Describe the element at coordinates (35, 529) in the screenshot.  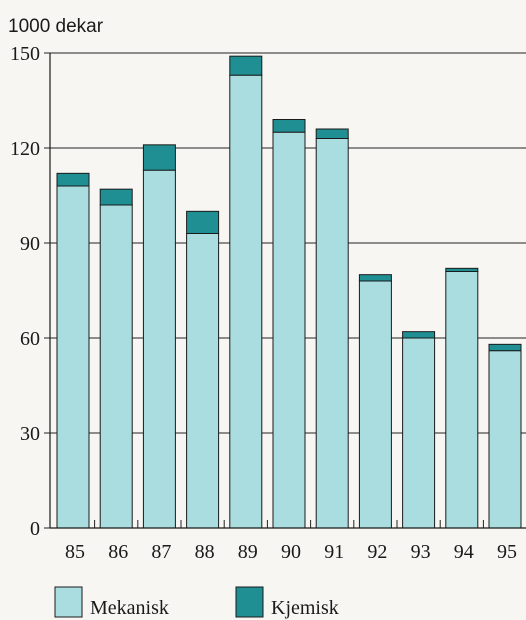
I see `y-tick-label: 0` at that location.